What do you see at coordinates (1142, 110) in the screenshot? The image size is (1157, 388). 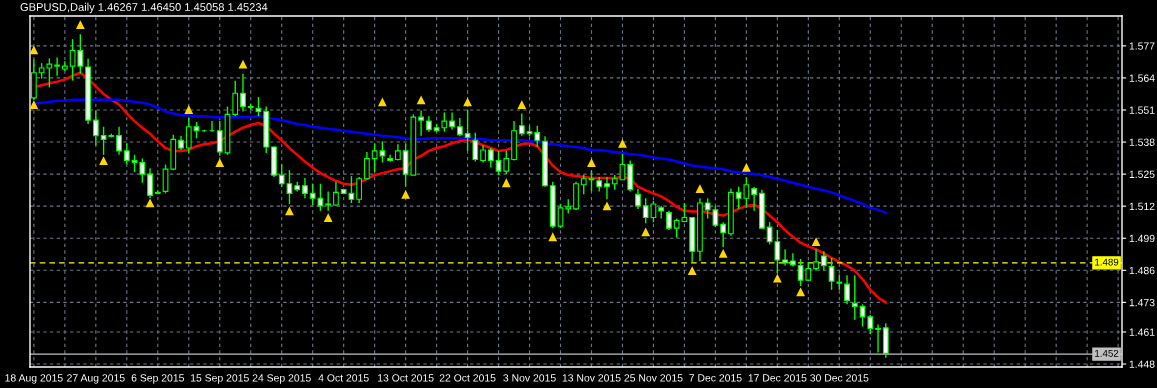 I see `y-tick-label: 1.551` at bounding box center [1142, 110].